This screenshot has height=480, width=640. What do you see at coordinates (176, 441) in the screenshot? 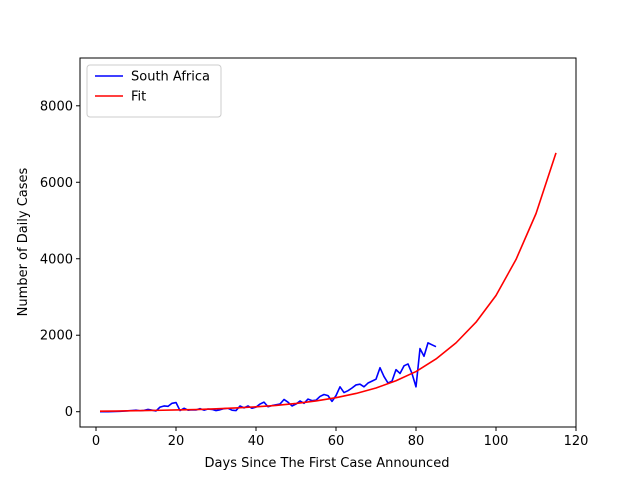
I see `x-tick-label: 20` at bounding box center [176, 441].